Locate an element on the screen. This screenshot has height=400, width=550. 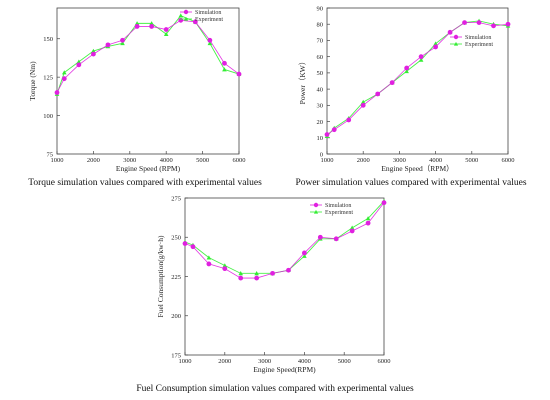
torque-experiment-line is located at coordinates (148, 55).